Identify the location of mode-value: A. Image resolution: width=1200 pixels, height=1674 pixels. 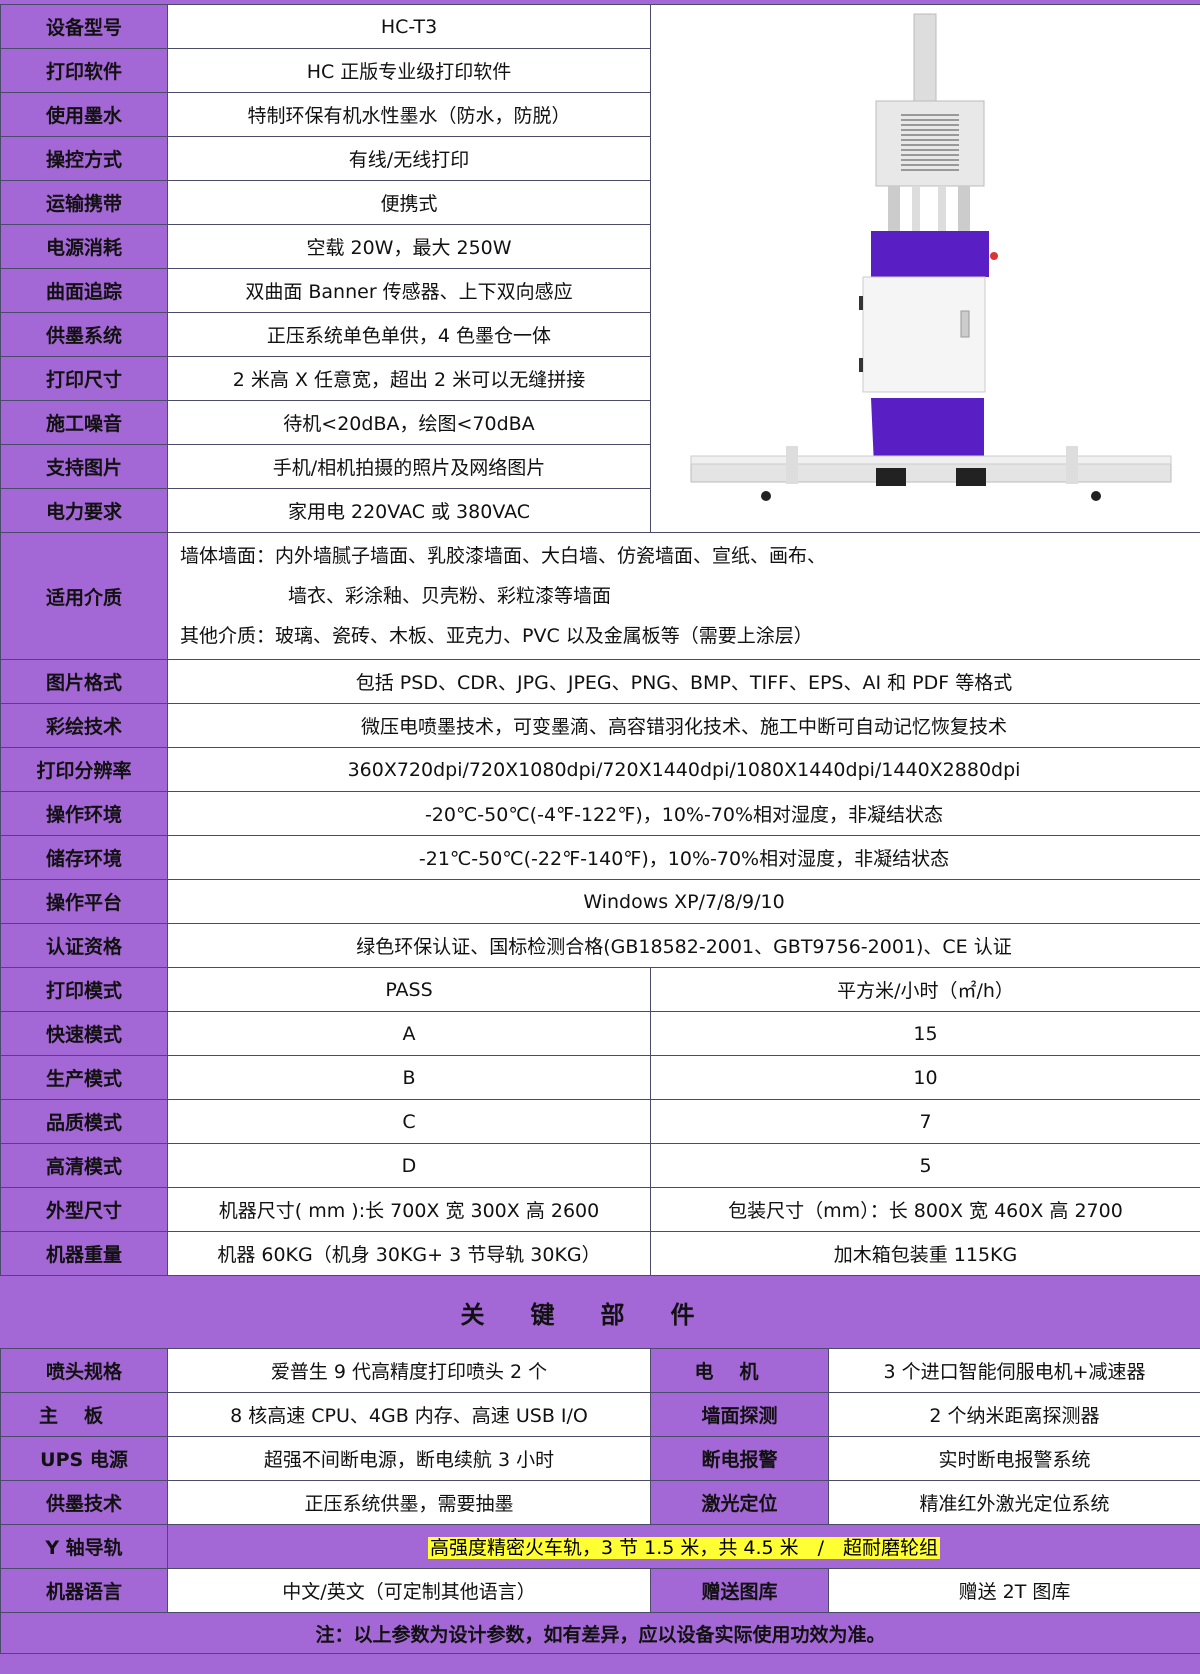
(409, 1034).